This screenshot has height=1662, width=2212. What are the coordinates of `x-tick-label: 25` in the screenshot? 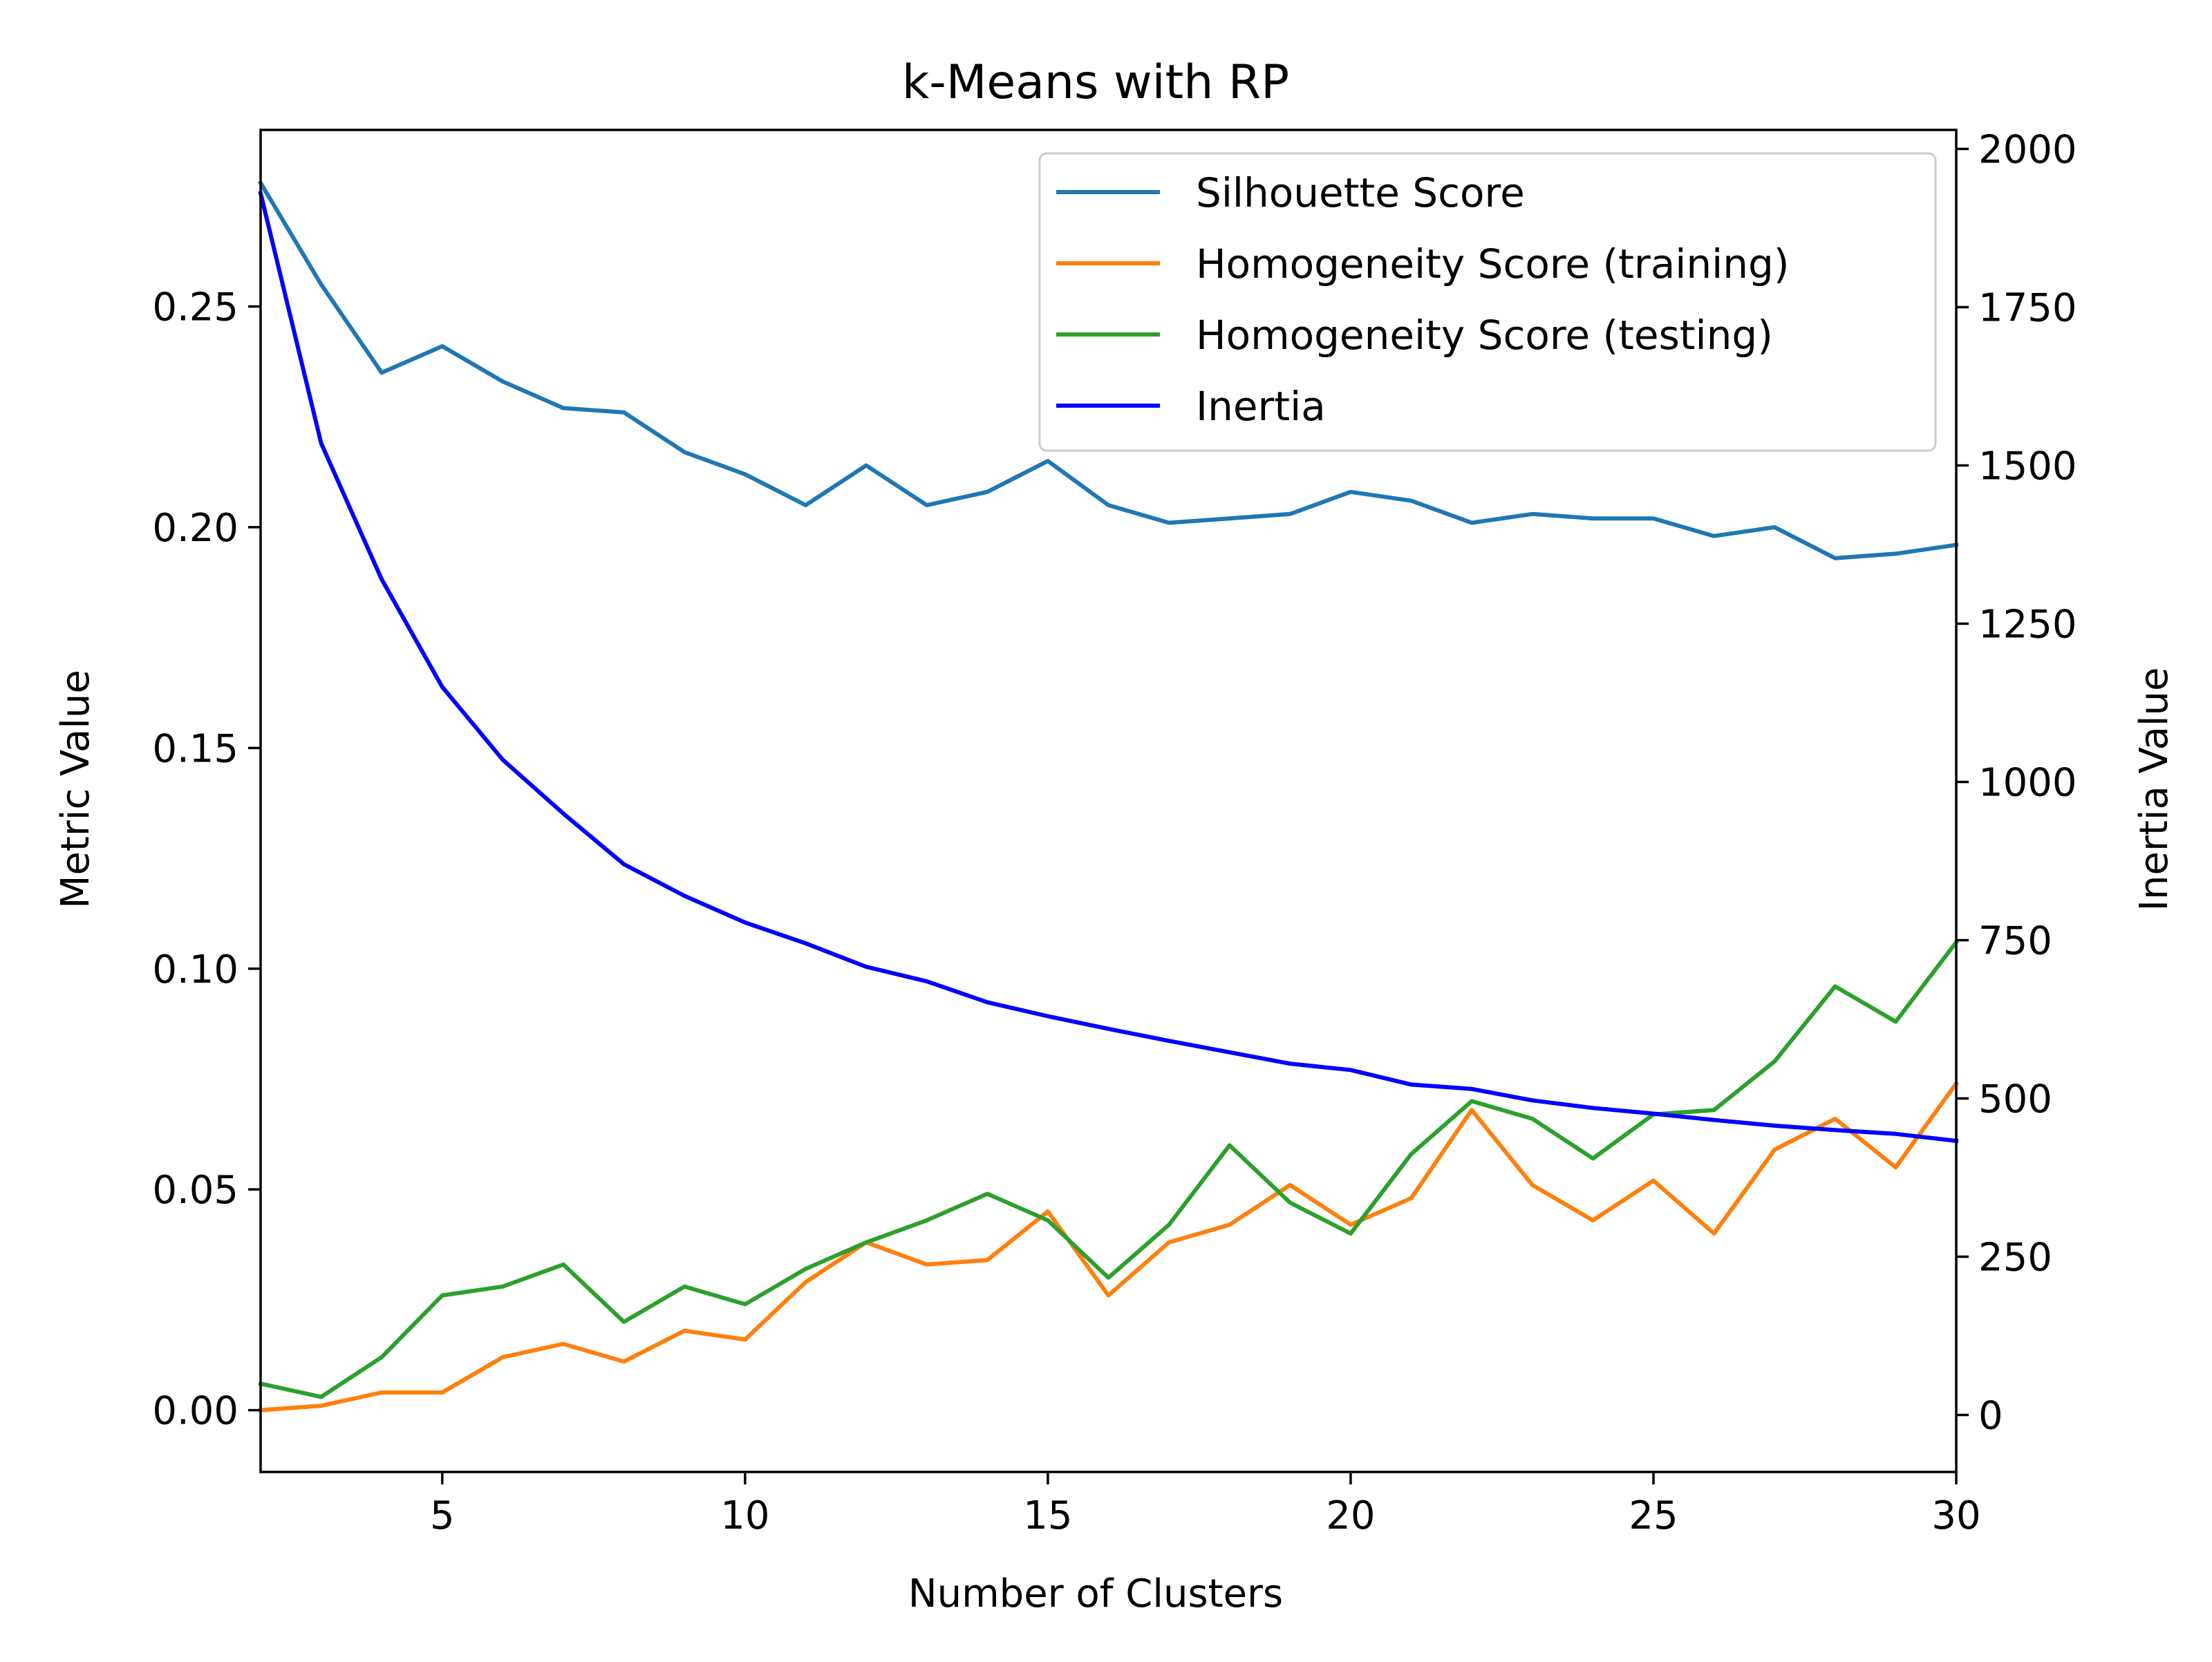 It's located at (1653, 1515).